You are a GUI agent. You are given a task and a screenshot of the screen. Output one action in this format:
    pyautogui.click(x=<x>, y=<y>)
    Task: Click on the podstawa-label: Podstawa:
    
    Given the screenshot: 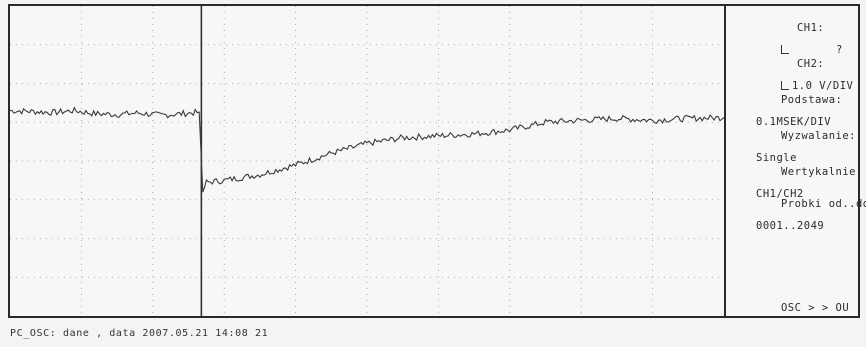 What is the action you would take?
    pyautogui.click(x=811, y=100)
    